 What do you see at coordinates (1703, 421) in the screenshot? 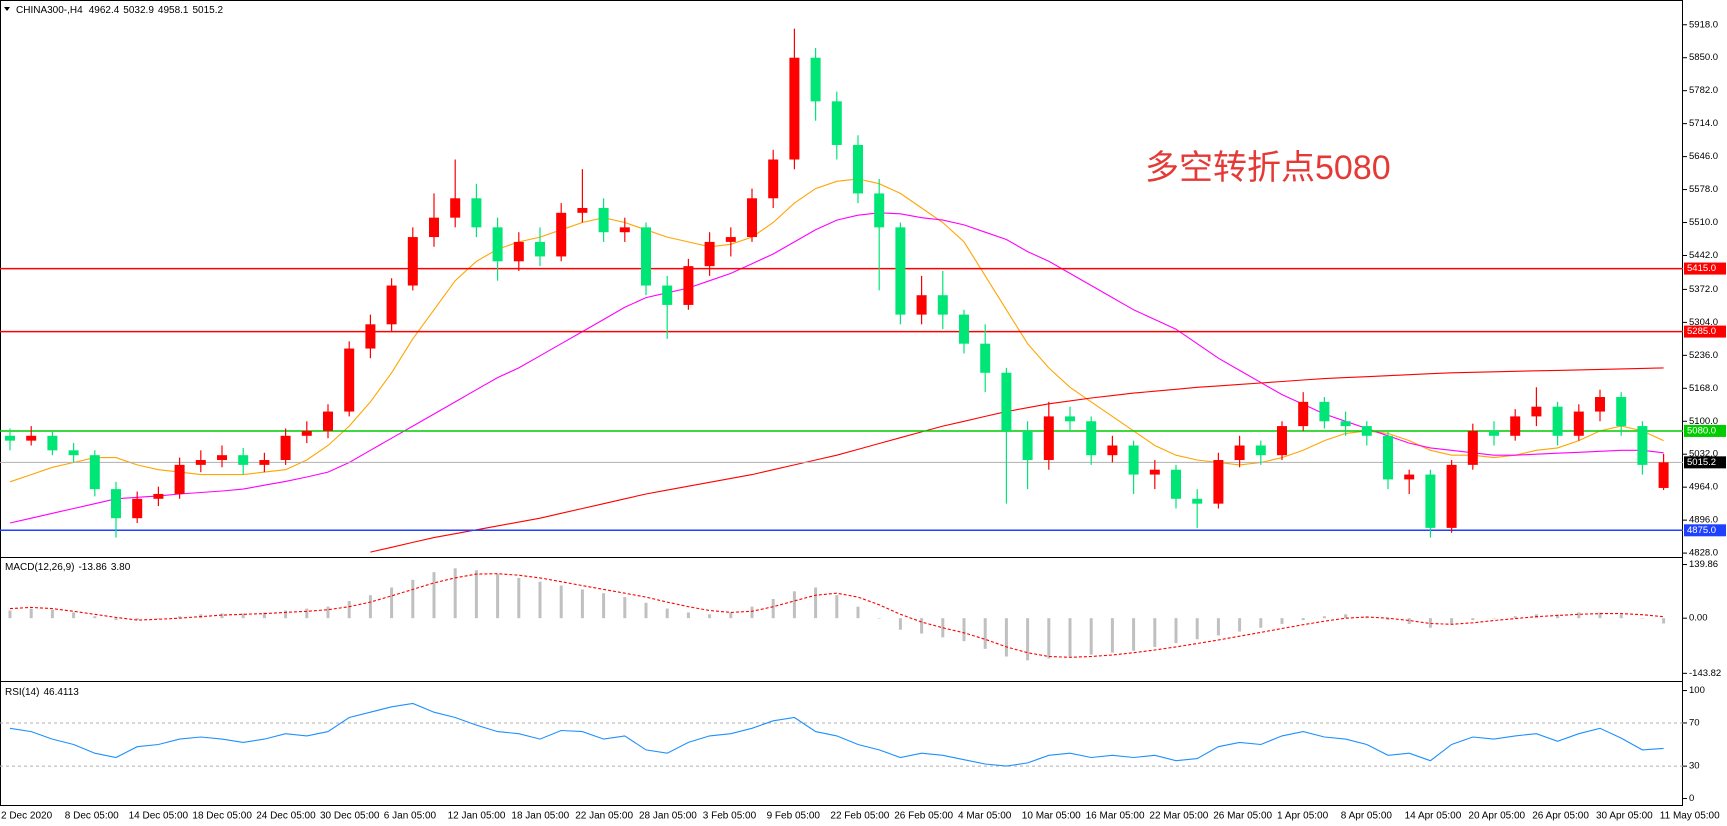
I see `y-tick-label: 5100.0` at bounding box center [1703, 421].